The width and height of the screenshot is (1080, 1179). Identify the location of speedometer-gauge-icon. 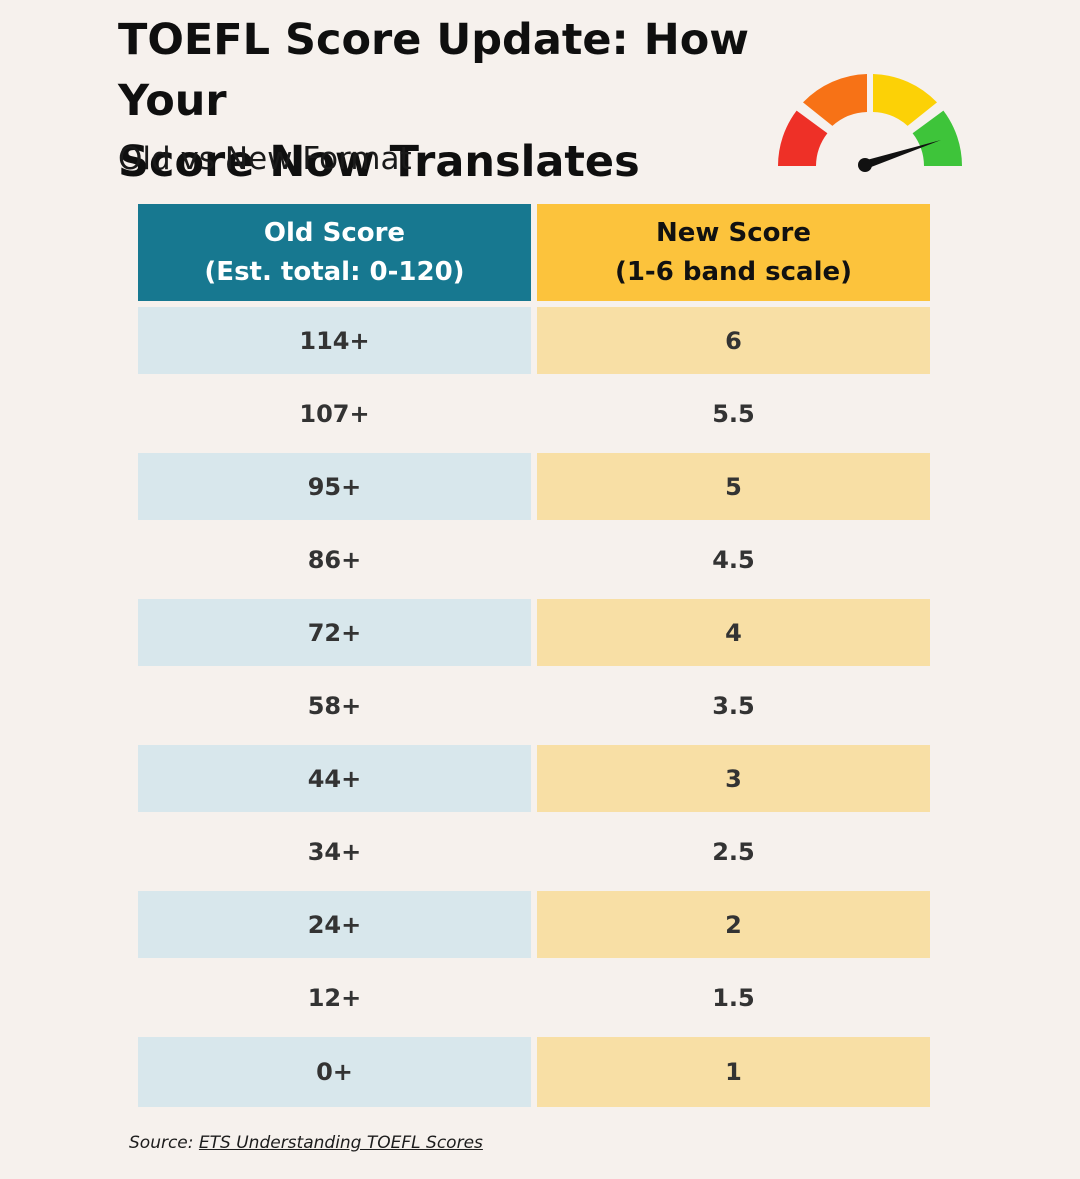
(870, 123).